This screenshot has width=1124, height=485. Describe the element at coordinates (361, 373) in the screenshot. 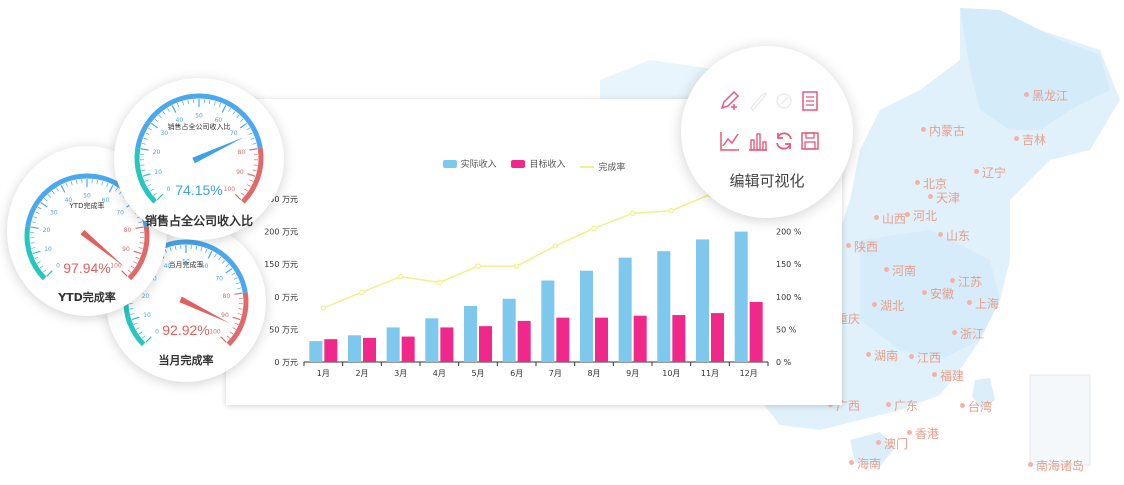

I see `x-axis-tick-label: 2月` at that location.